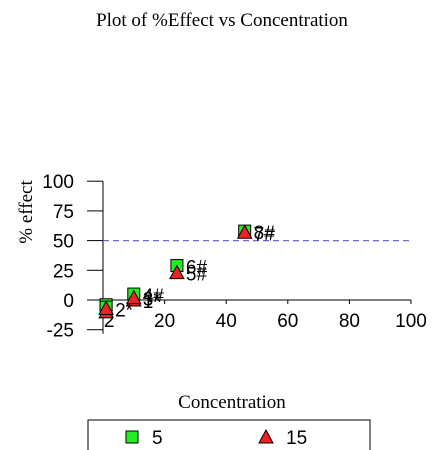 The width and height of the screenshot is (440, 450). I want to click on y-tick-label: -25, so click(60, 331).